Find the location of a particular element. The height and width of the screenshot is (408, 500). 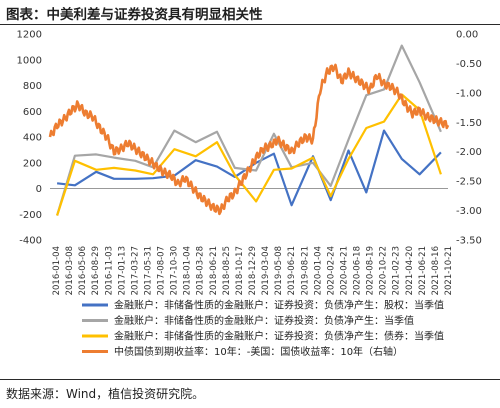

x-tick-label: 2017-03-27 is located at coordinates (135, 270).